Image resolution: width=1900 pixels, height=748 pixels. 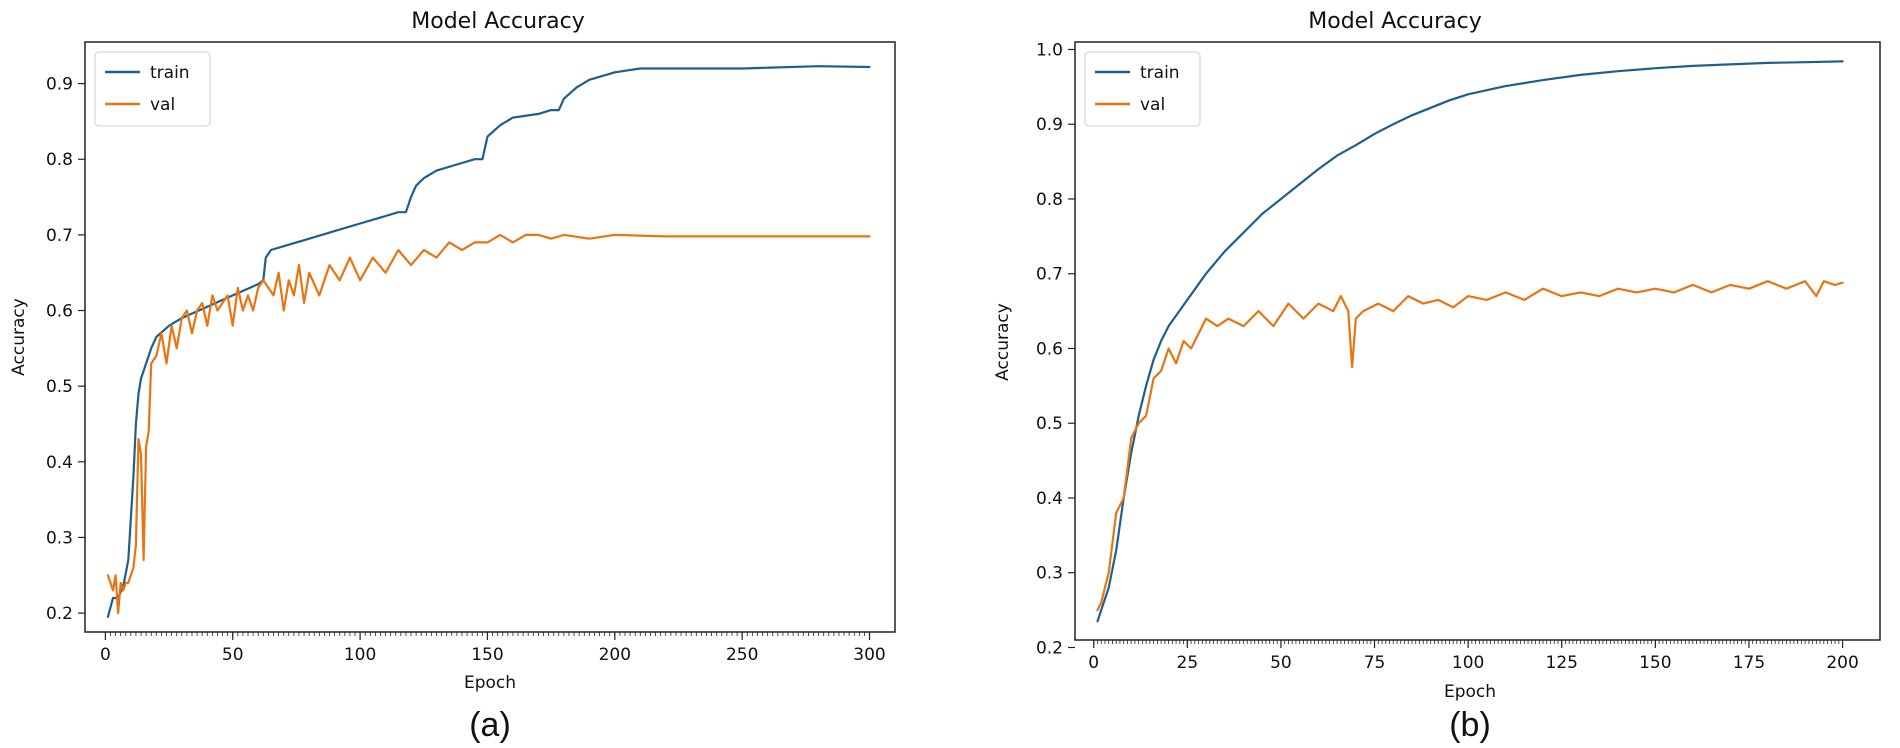 I want to click on panel-b-x-tick-label: 100, so click(x=1468, y=663).